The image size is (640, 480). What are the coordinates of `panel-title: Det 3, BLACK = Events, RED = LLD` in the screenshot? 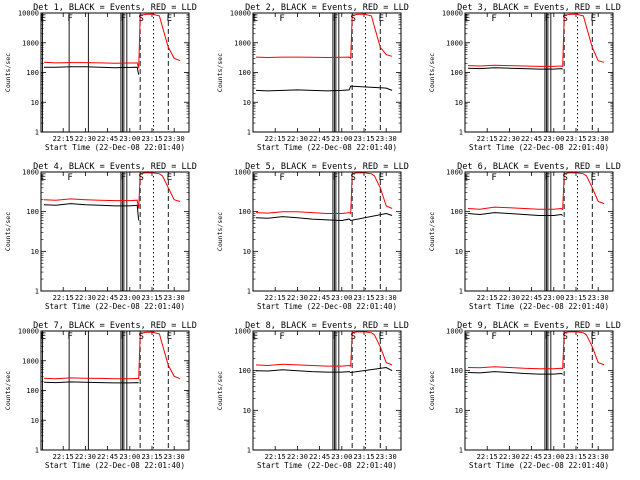 It's located at (539, 8).